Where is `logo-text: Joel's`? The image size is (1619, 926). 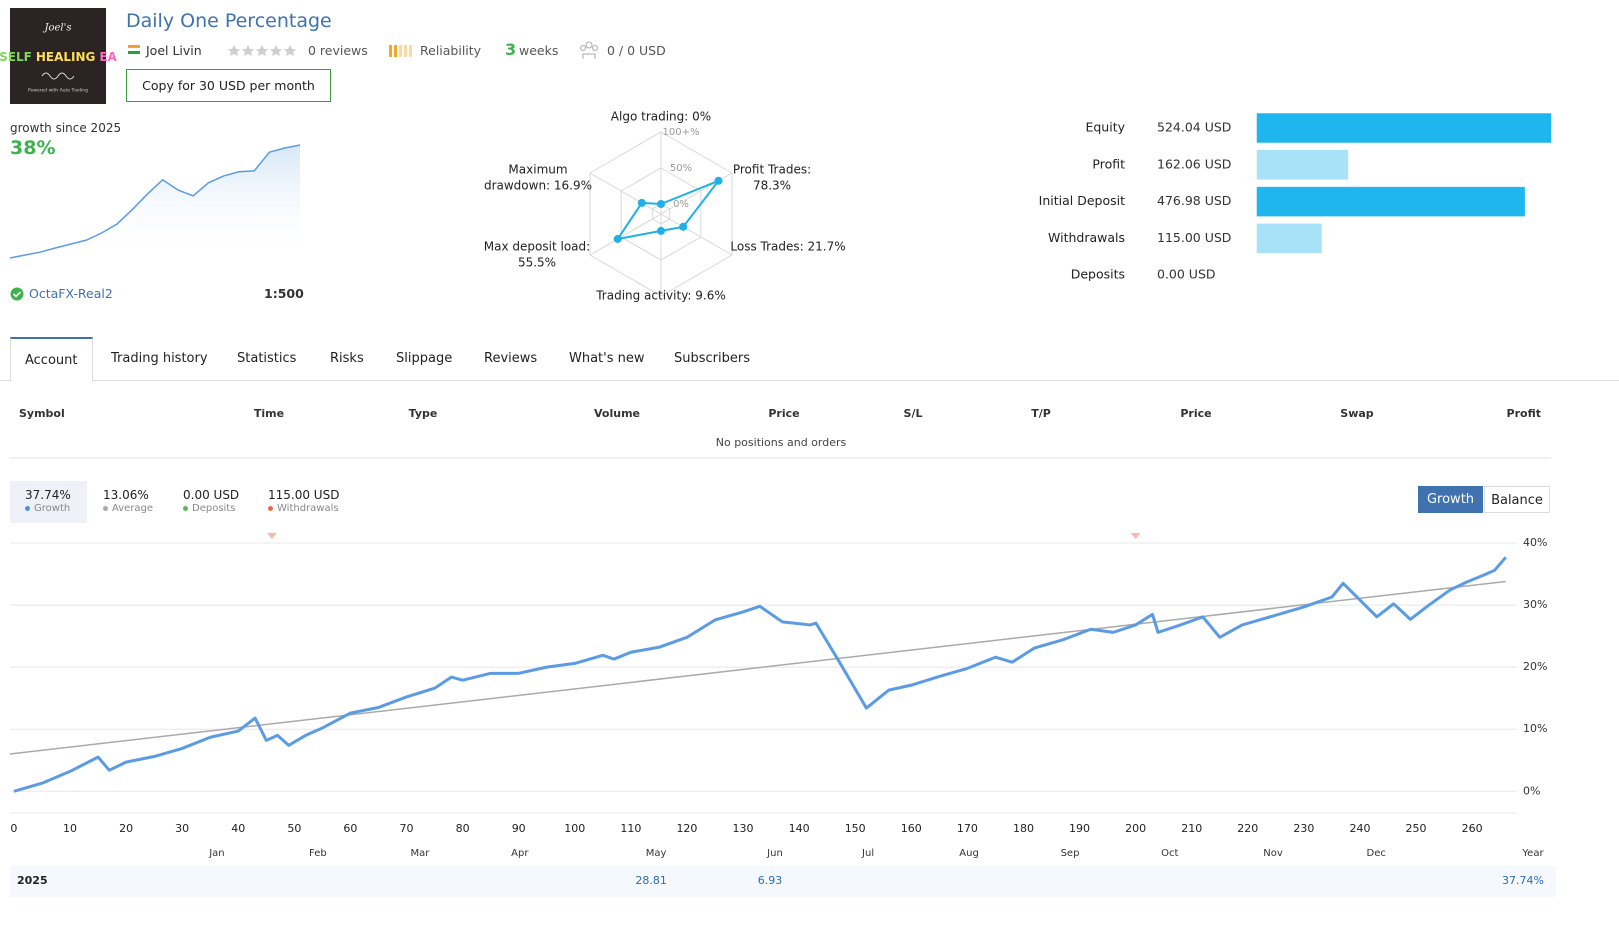
logo-text: Joel's is located at coordinates (56, 28).